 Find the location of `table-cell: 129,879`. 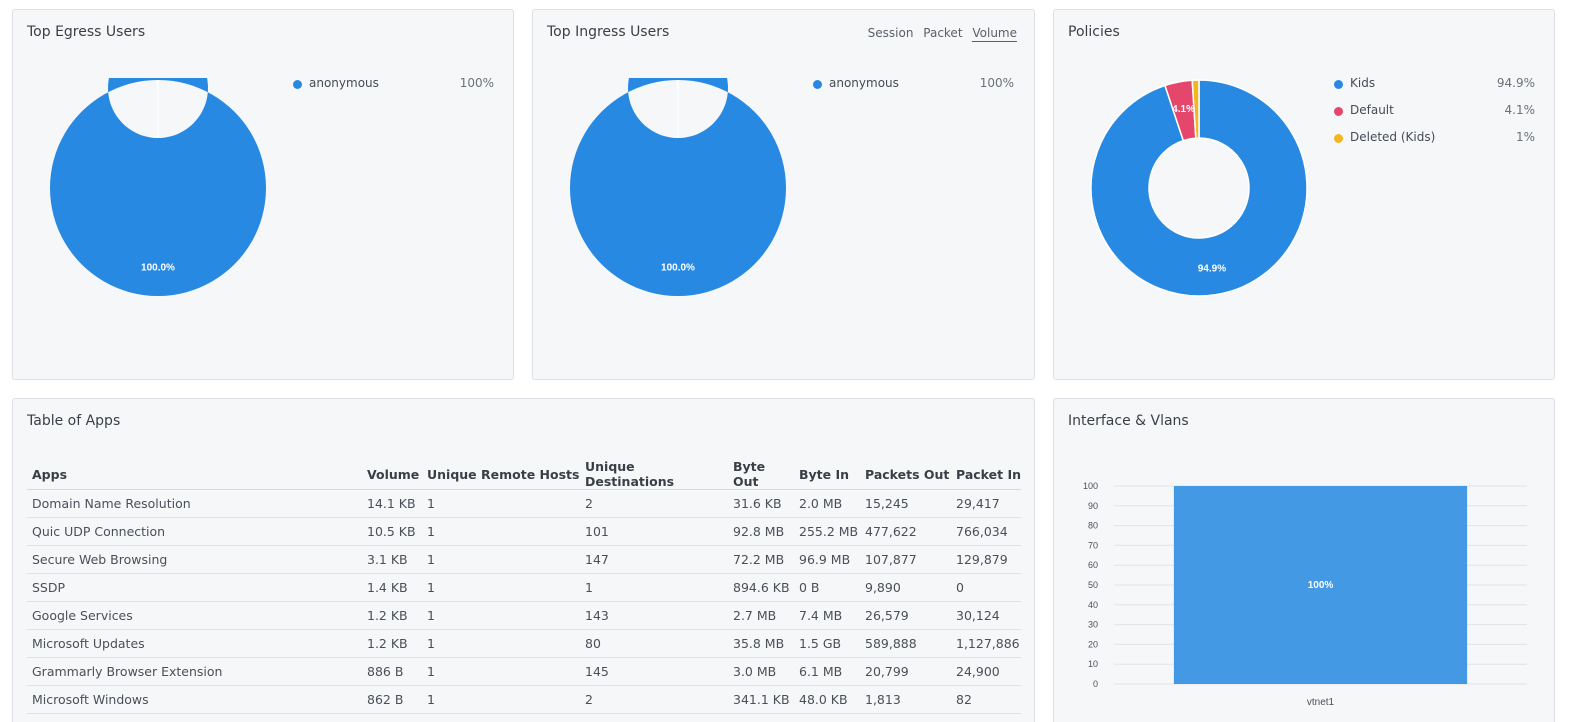

table-cell: 129,879 is located at coordinates (986, 559).